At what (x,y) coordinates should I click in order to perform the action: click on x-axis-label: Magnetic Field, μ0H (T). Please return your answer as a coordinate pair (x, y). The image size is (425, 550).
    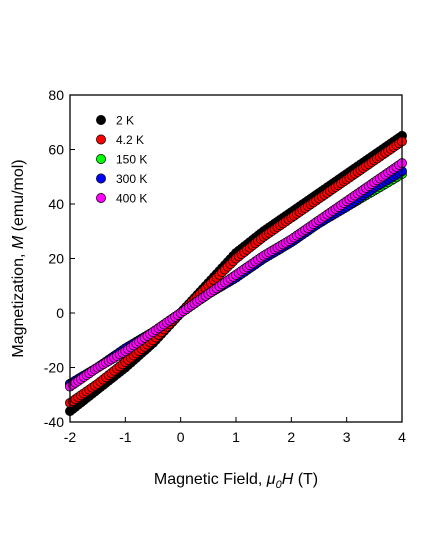
    Looking at the image, I should click on (236, 481).